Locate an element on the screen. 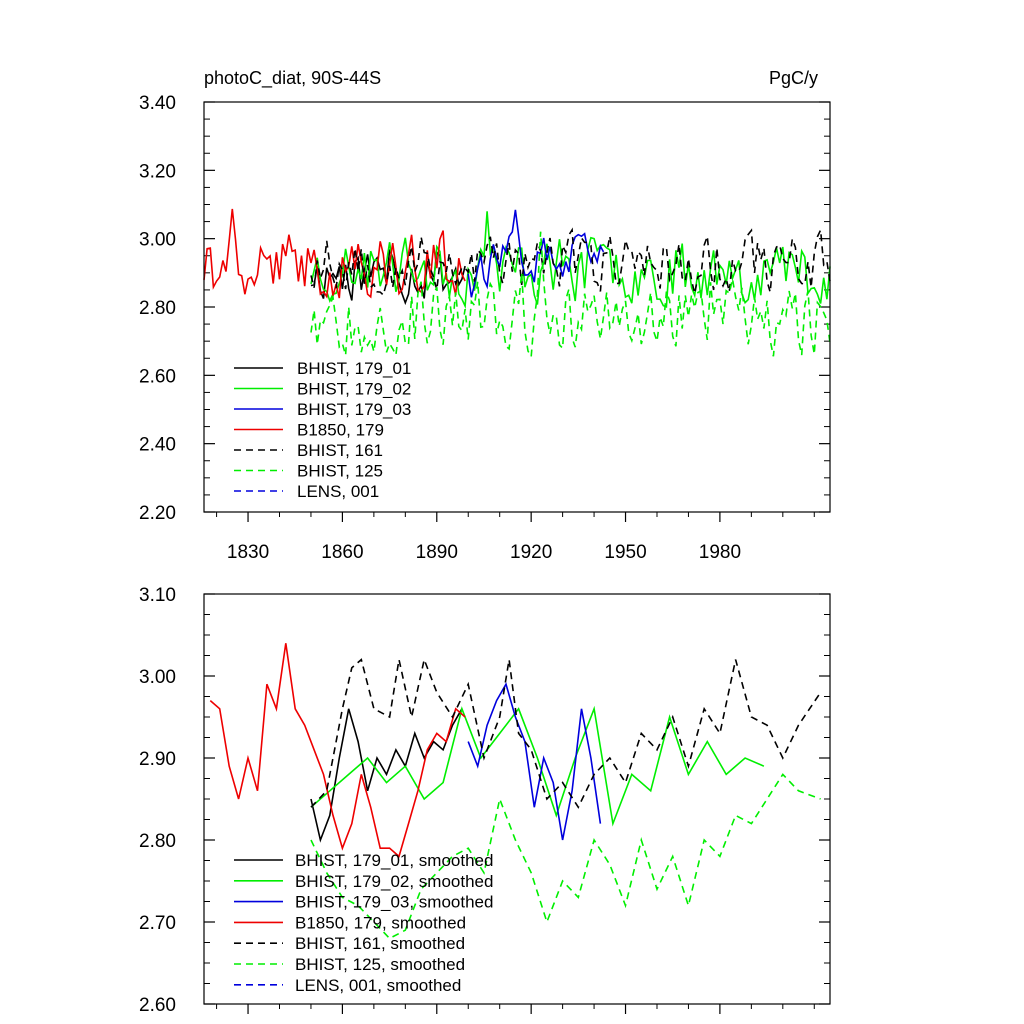  top-panel-title-right: PgC/y is located at coordinates (793, 78).